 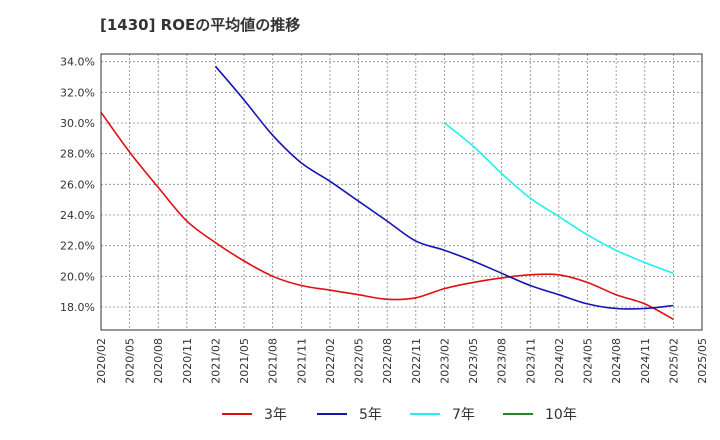 I want to click on x-tick-label: 2021/11, so click(x=301, y=361).